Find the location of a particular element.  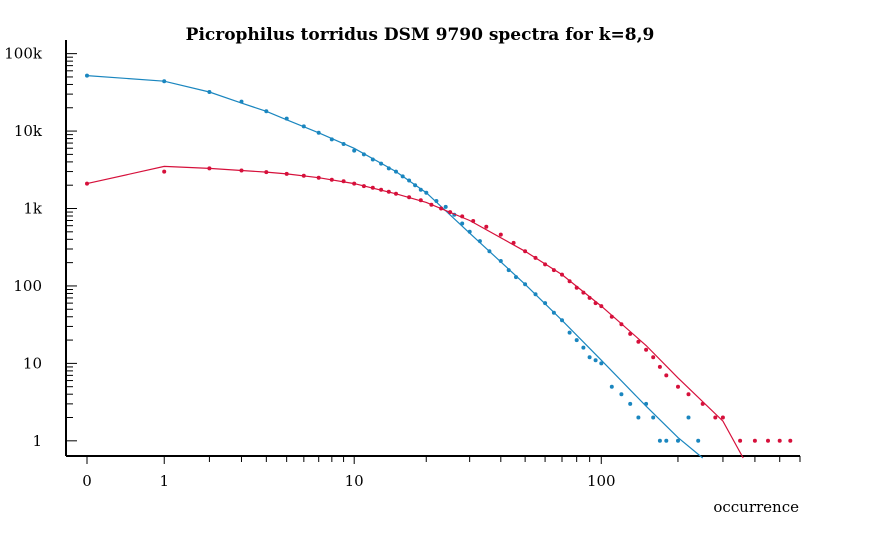

x-tick-label: 100 is located at coordinates (601, 481).